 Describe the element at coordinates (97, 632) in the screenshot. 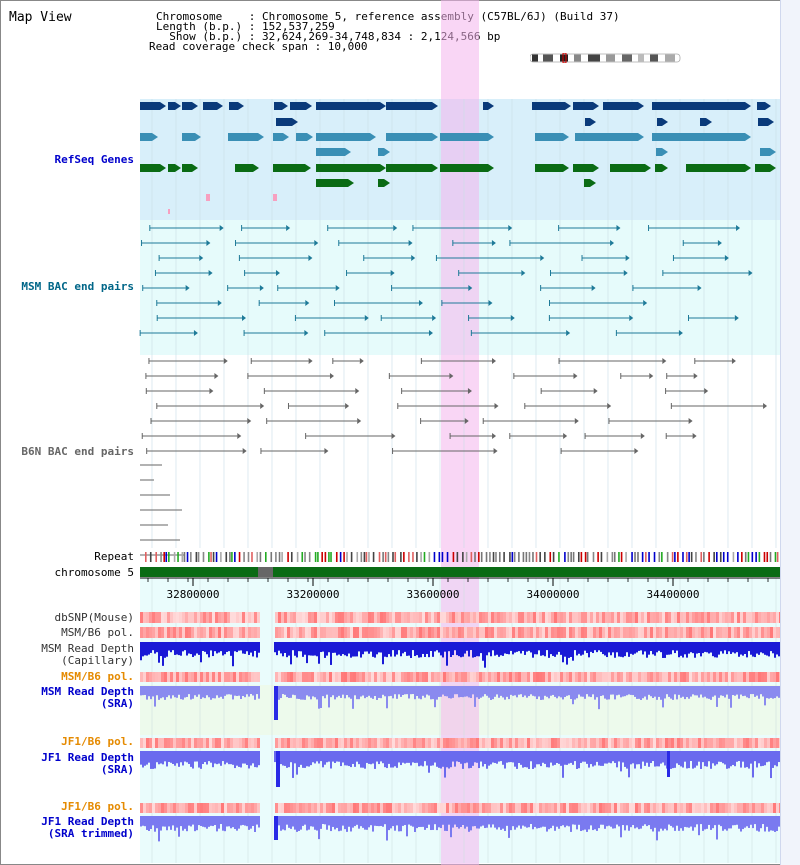

I see `msm-b6-pol-label: MSM/B6 pol.` at that location.